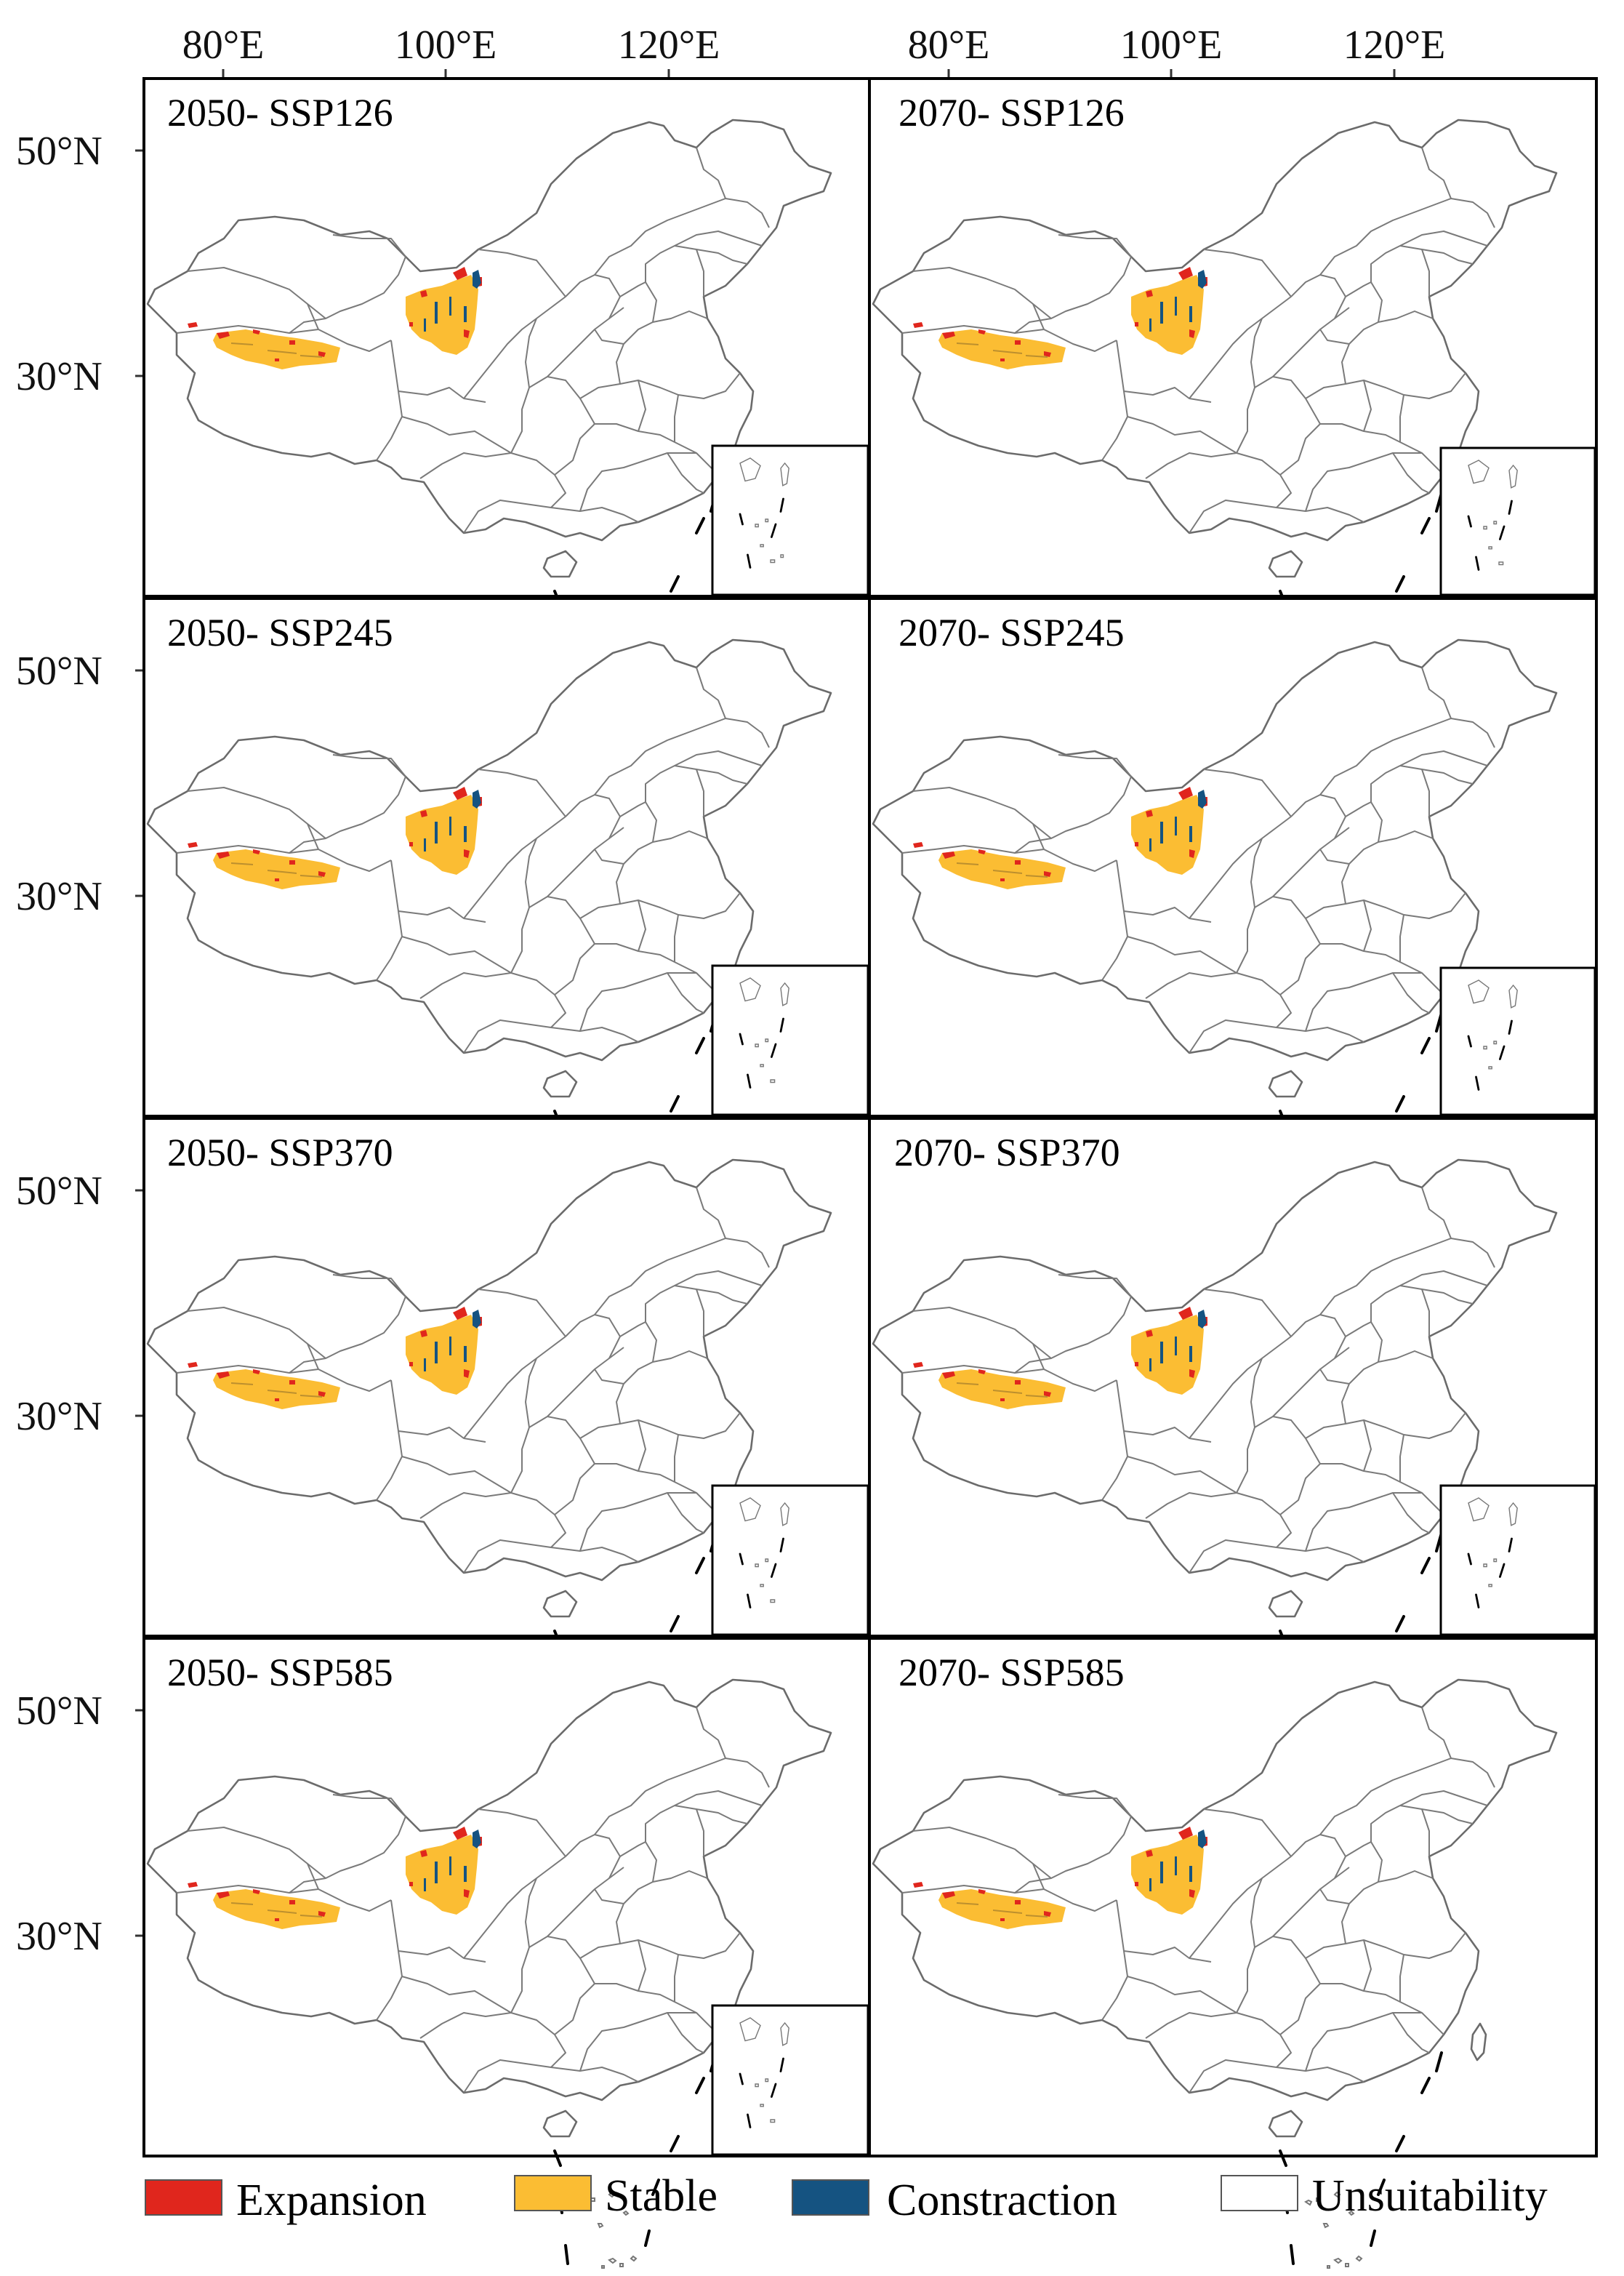 The height and width of the screenshot is (2276, 1624). I want to click on panel-label-2070-ssp126: 2070- SSP126, so click(1012, 113).